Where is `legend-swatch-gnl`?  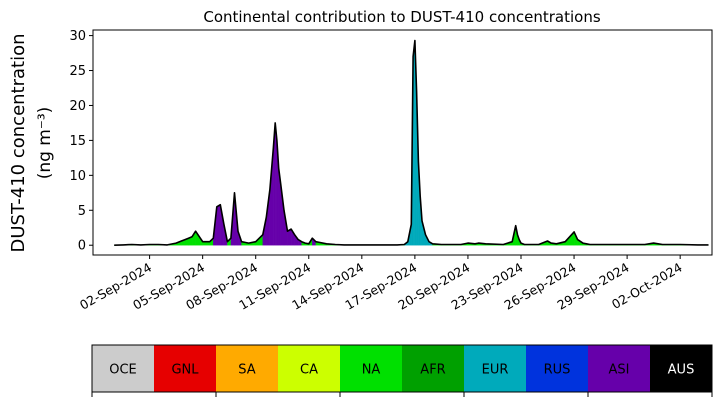 legend-swatch-gnl is located at coordinates (185, 368).